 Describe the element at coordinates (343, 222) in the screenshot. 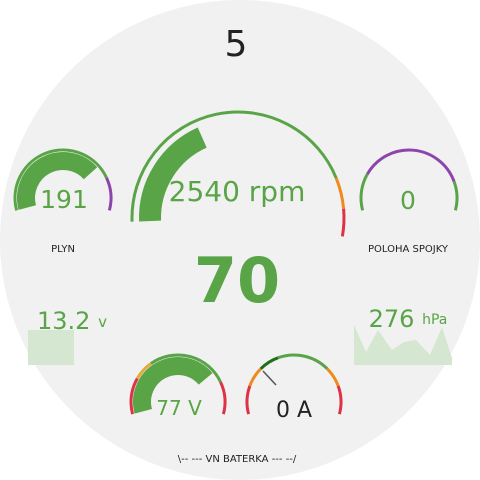

I see `rpm-scale-red` at that location.